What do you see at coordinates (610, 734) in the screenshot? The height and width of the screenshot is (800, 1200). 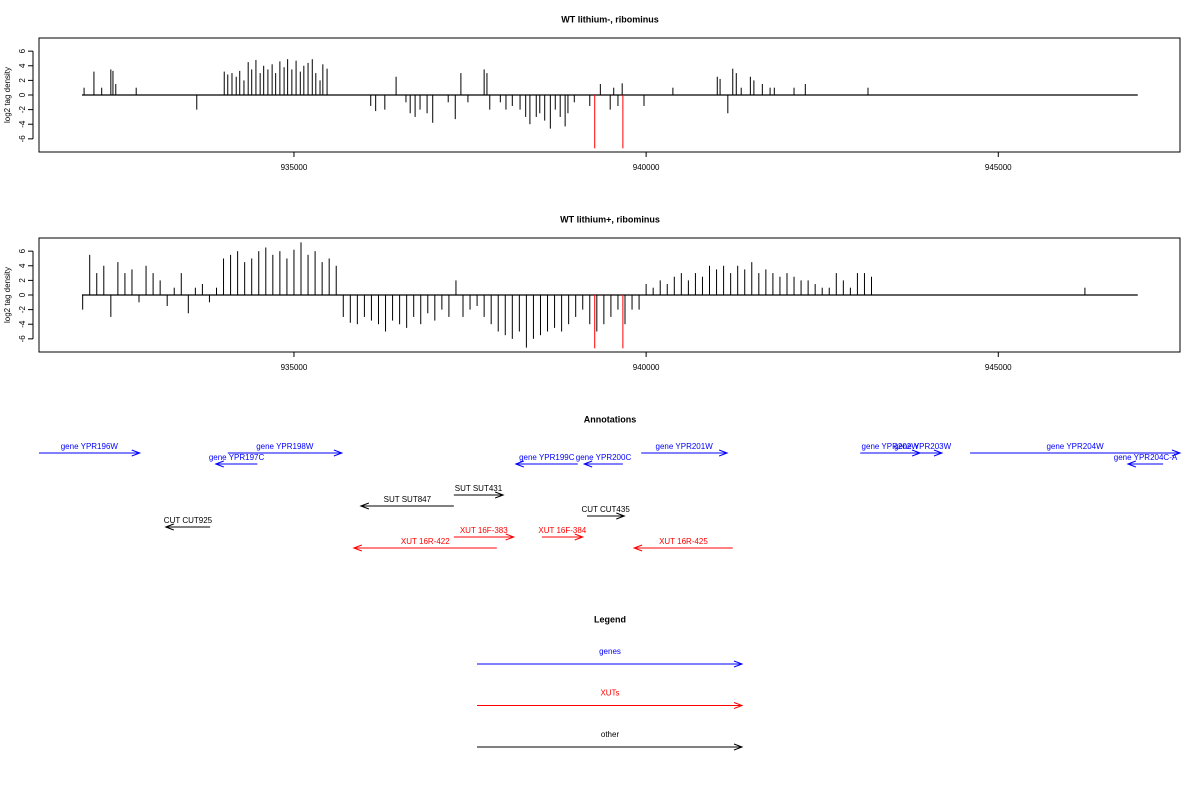 I see `legend-label: other` at bounding box center [610, 734].